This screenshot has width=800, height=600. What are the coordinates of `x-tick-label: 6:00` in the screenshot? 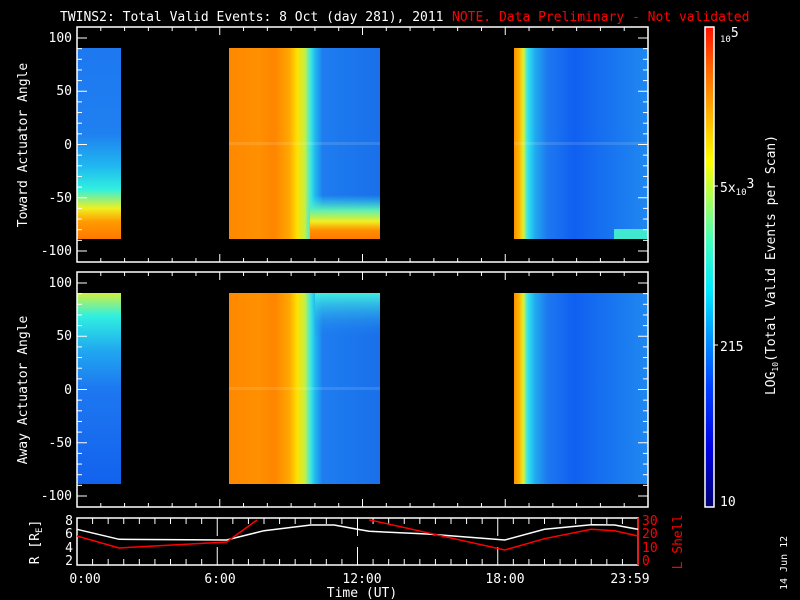 It's located at (219, 579).